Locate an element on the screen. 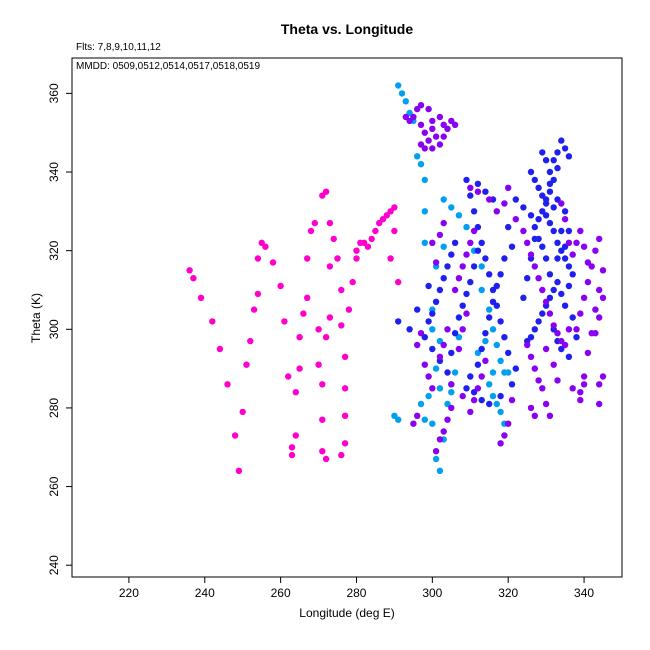 This screenshot has width=650, height=650. x-tick-label: 340 is located at coordinates (584, 593).